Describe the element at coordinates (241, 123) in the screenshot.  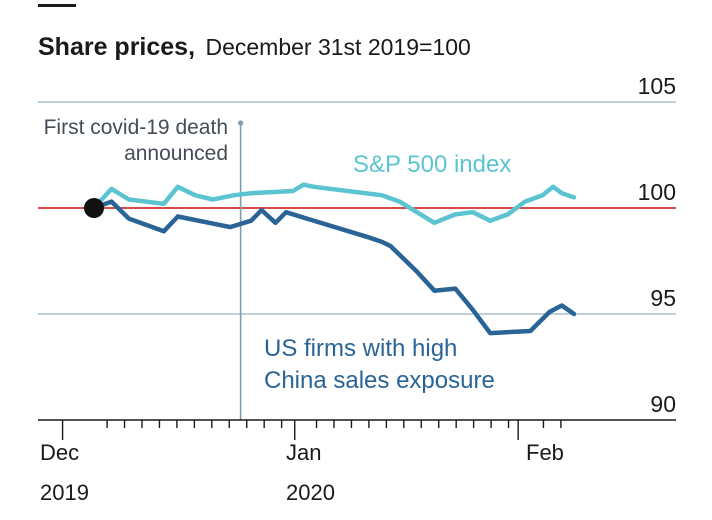
I see `covid-death-marker-dot` at that location.